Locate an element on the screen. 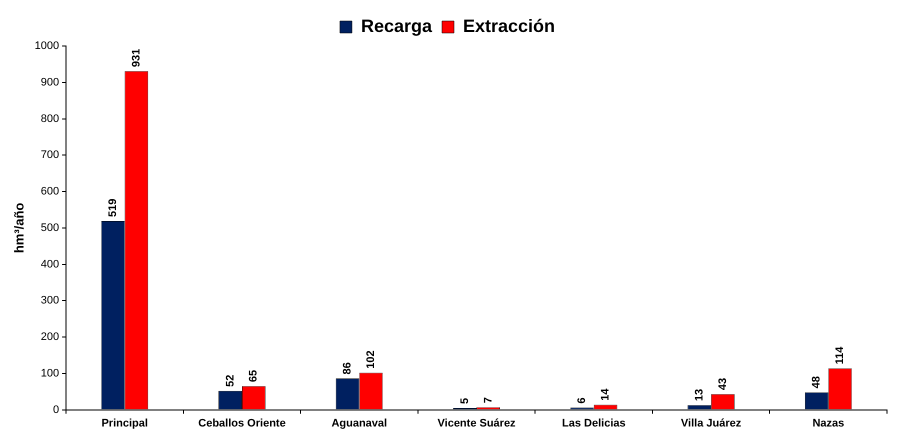  data-label: 102 is located at coordinates (371, 359).